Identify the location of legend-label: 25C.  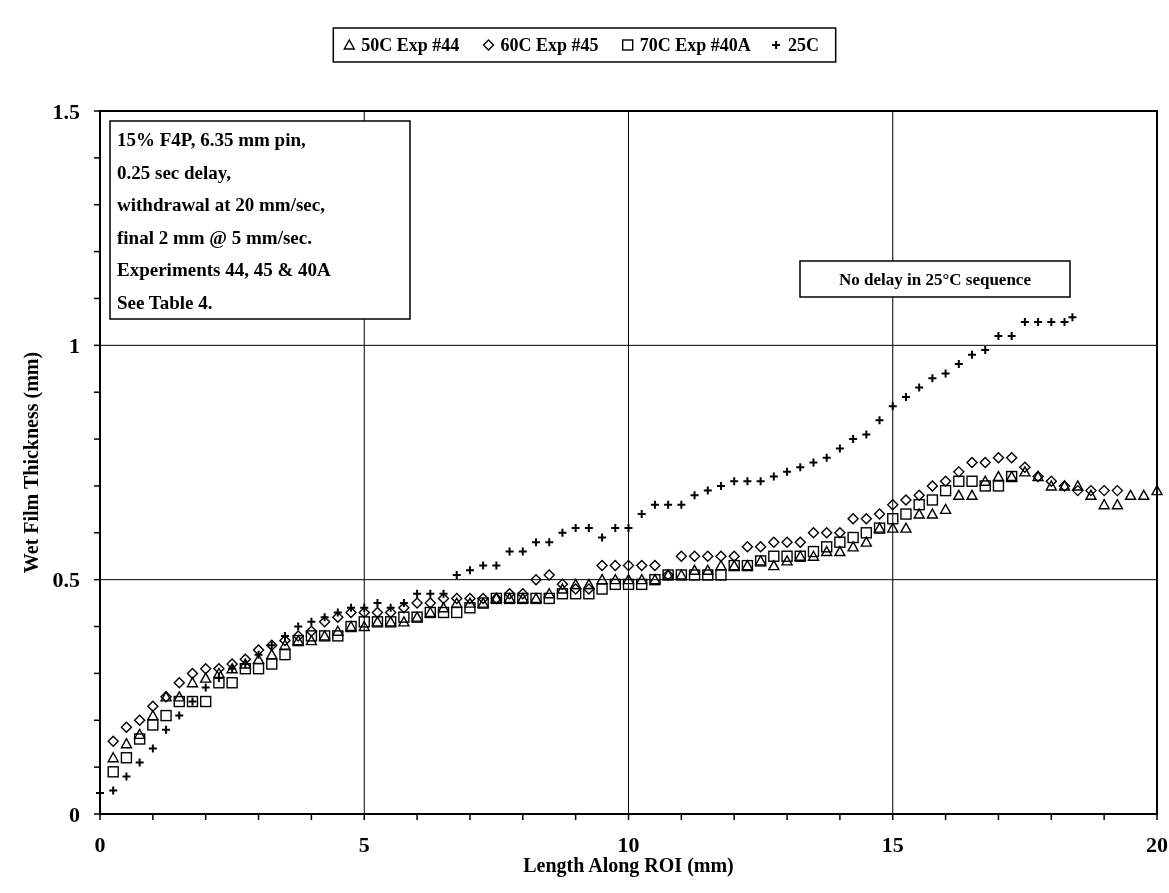
(804, 45).